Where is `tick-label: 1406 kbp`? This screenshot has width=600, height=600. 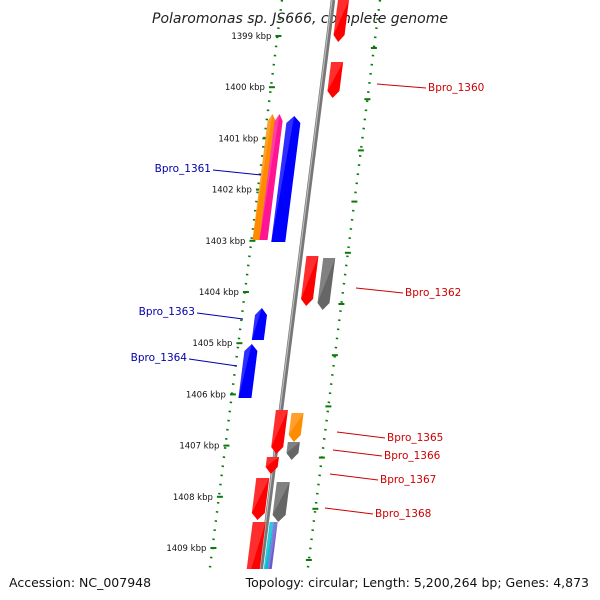
tick-label: 1406 kbp is located at coordinates (206, 395).